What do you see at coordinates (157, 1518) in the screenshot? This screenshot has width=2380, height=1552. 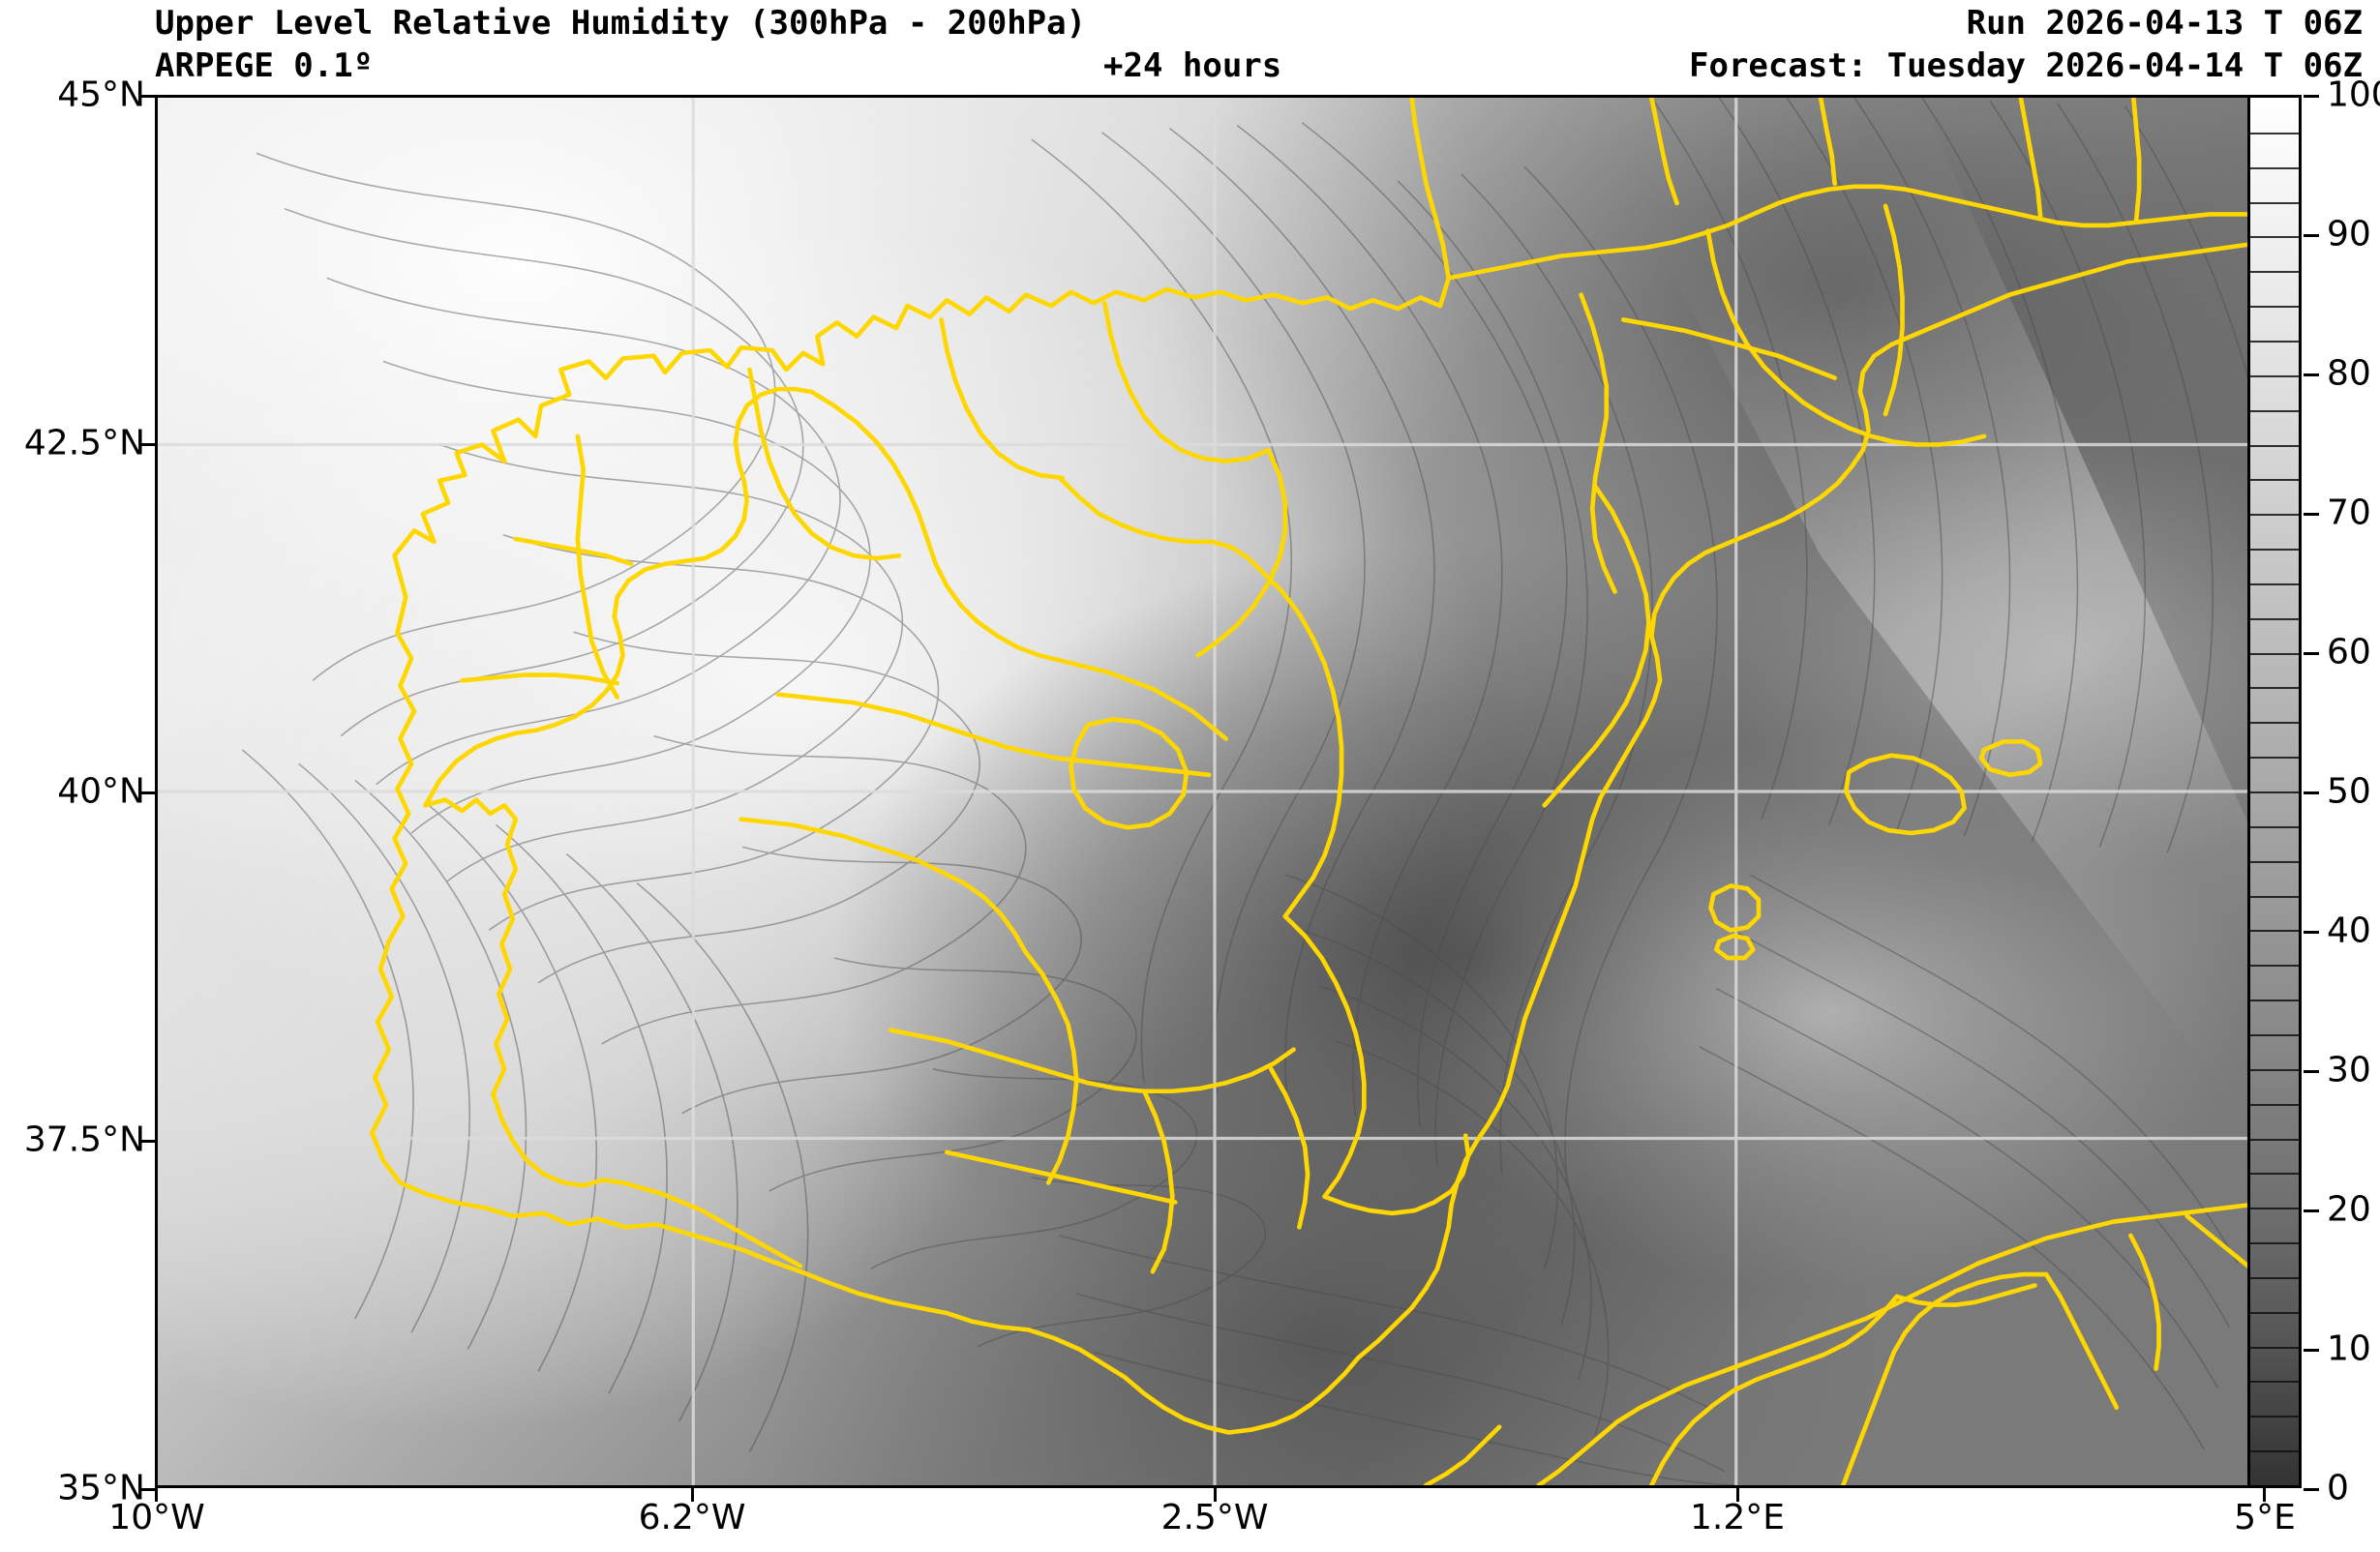 I see `x-tick-label-10W: 10°W` at bounding box center [157, 1518].